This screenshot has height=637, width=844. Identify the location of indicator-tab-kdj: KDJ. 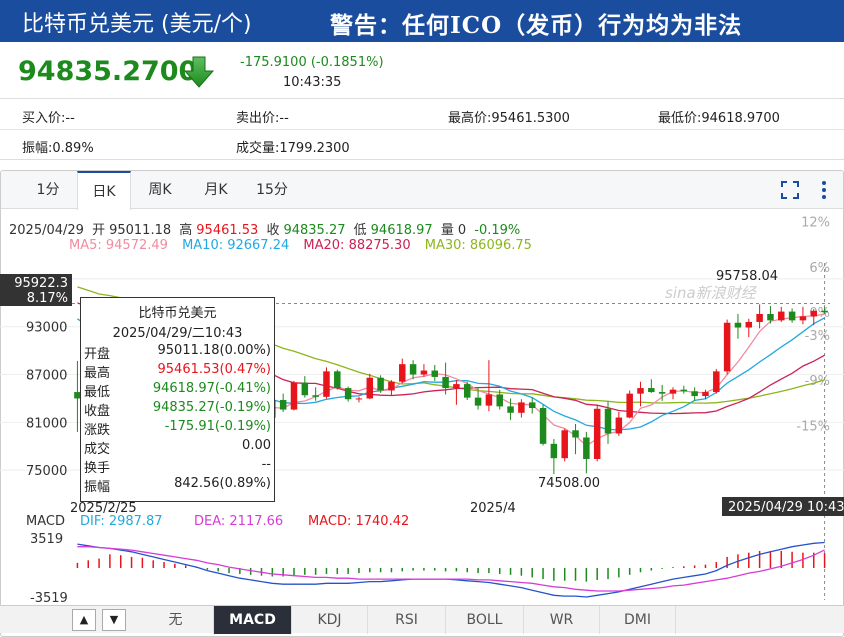
(330, 620).